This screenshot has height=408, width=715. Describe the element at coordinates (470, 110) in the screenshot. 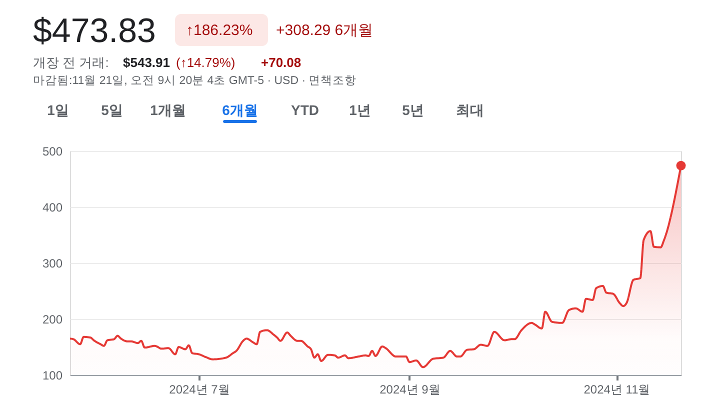

I see `text: 최대` at that location.